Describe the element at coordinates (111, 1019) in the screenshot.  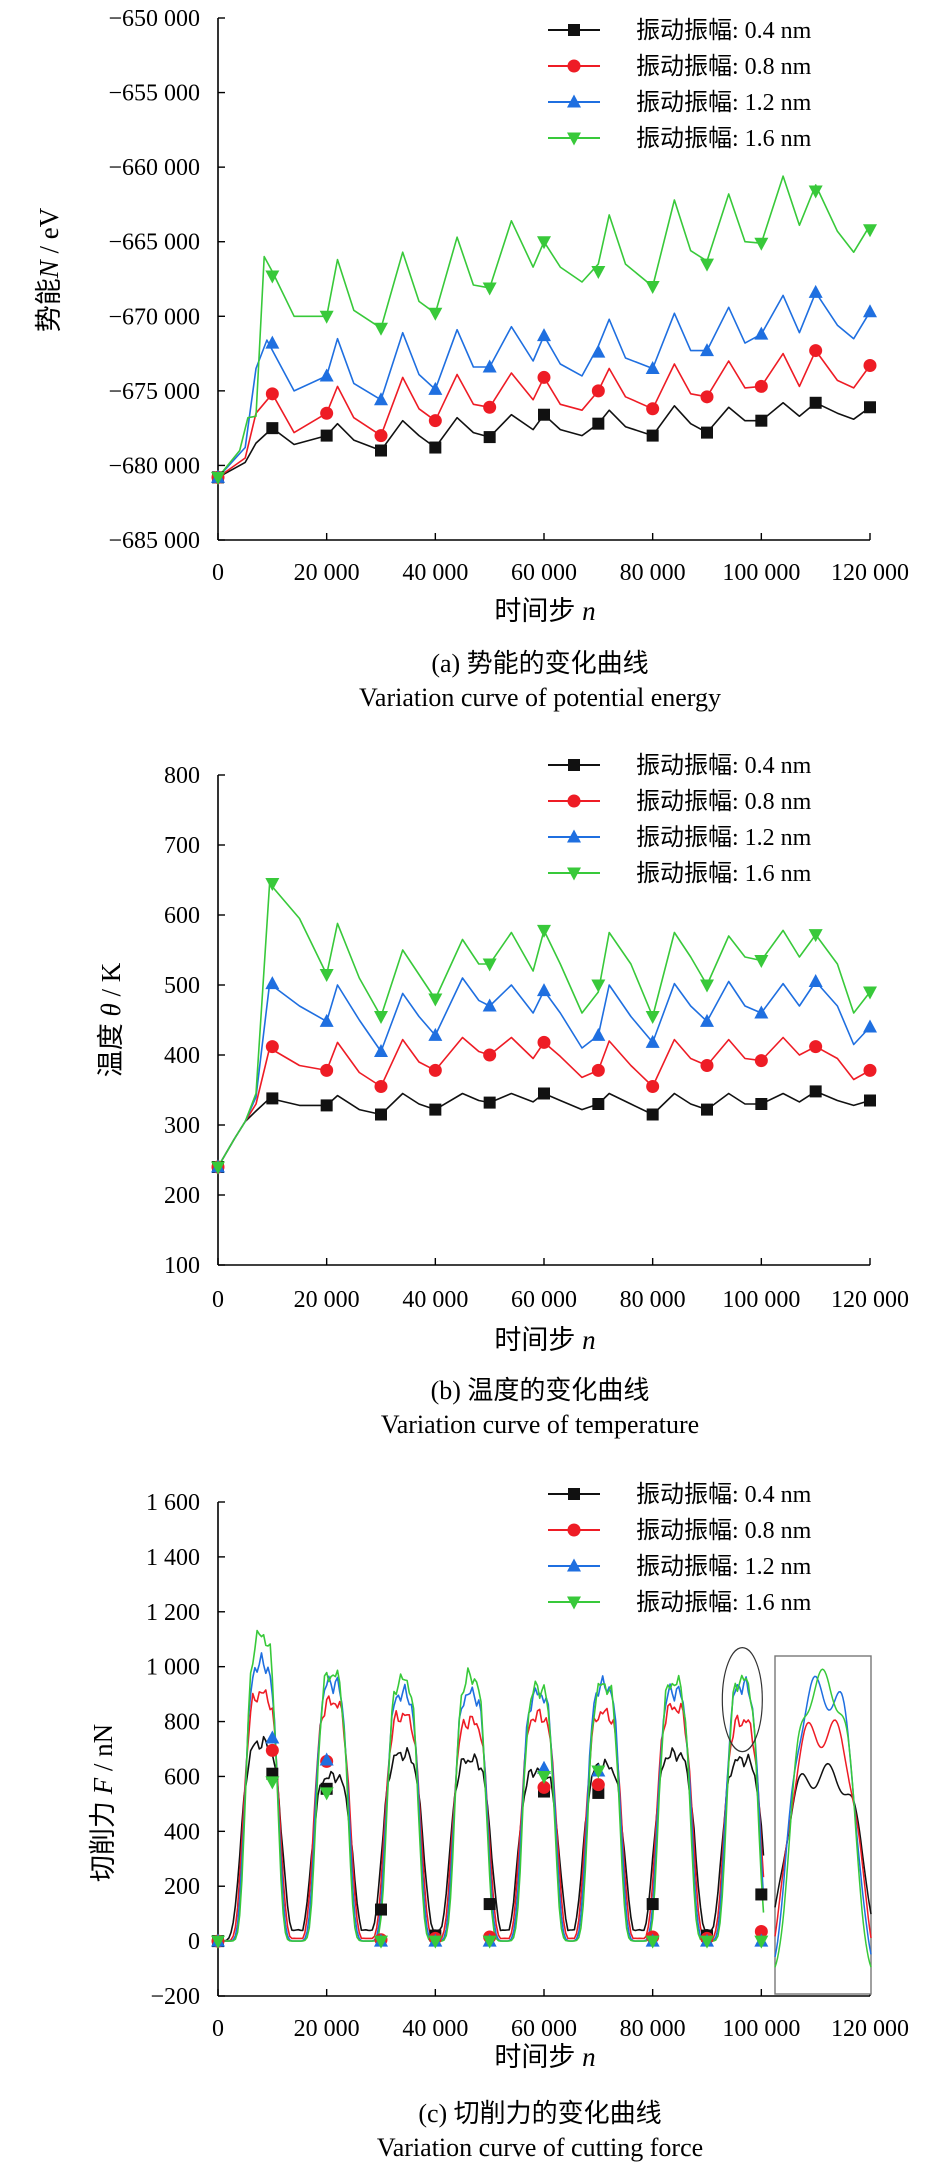
I see `y-axis-title-b: 温度 θ / K` at that location.